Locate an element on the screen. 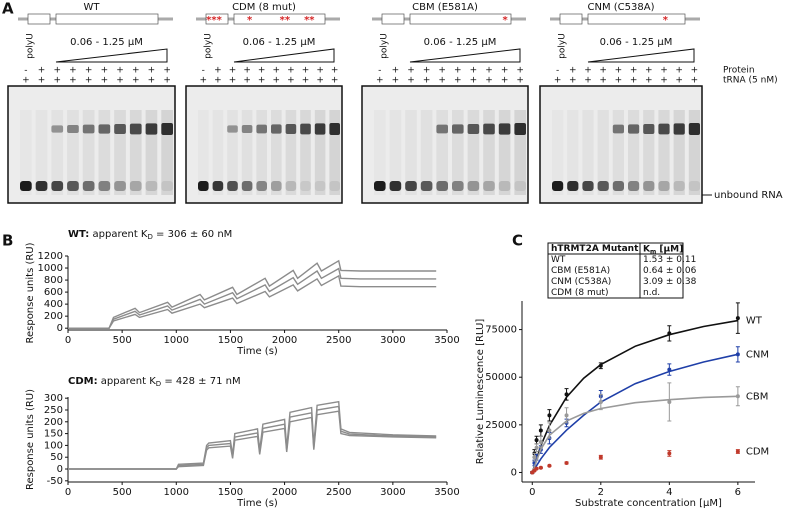 This screenshot has height=510, width=788. title-part: WT: is located at coordinates (78, 234).